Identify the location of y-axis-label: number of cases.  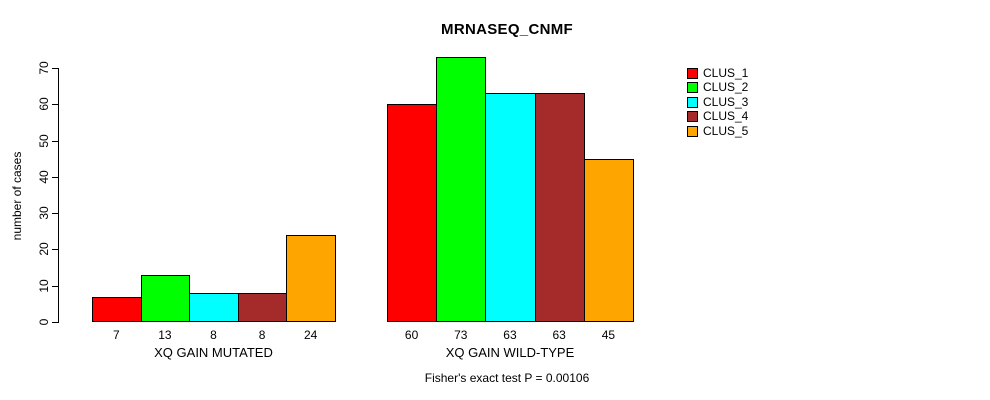
(17, 196).